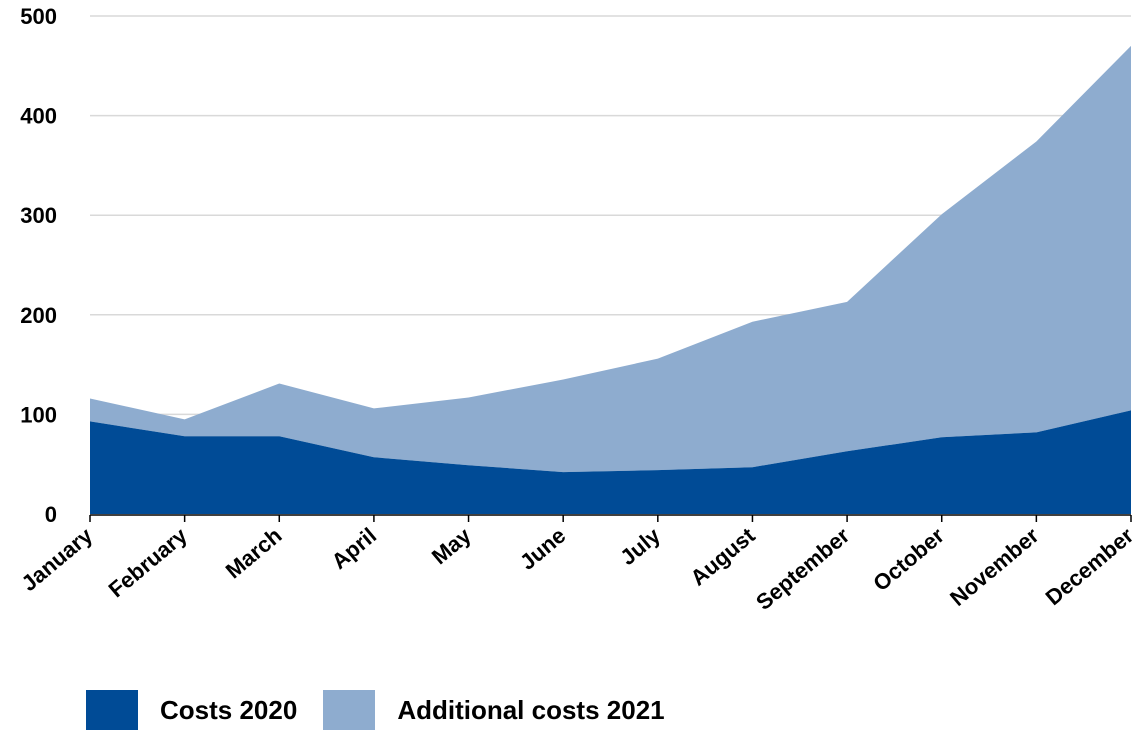 This screenshot has height=730, width=1135. Describe the element at coordinates (354, 548) in the screenshot. I see `x-tick-label-april: April` at that location.